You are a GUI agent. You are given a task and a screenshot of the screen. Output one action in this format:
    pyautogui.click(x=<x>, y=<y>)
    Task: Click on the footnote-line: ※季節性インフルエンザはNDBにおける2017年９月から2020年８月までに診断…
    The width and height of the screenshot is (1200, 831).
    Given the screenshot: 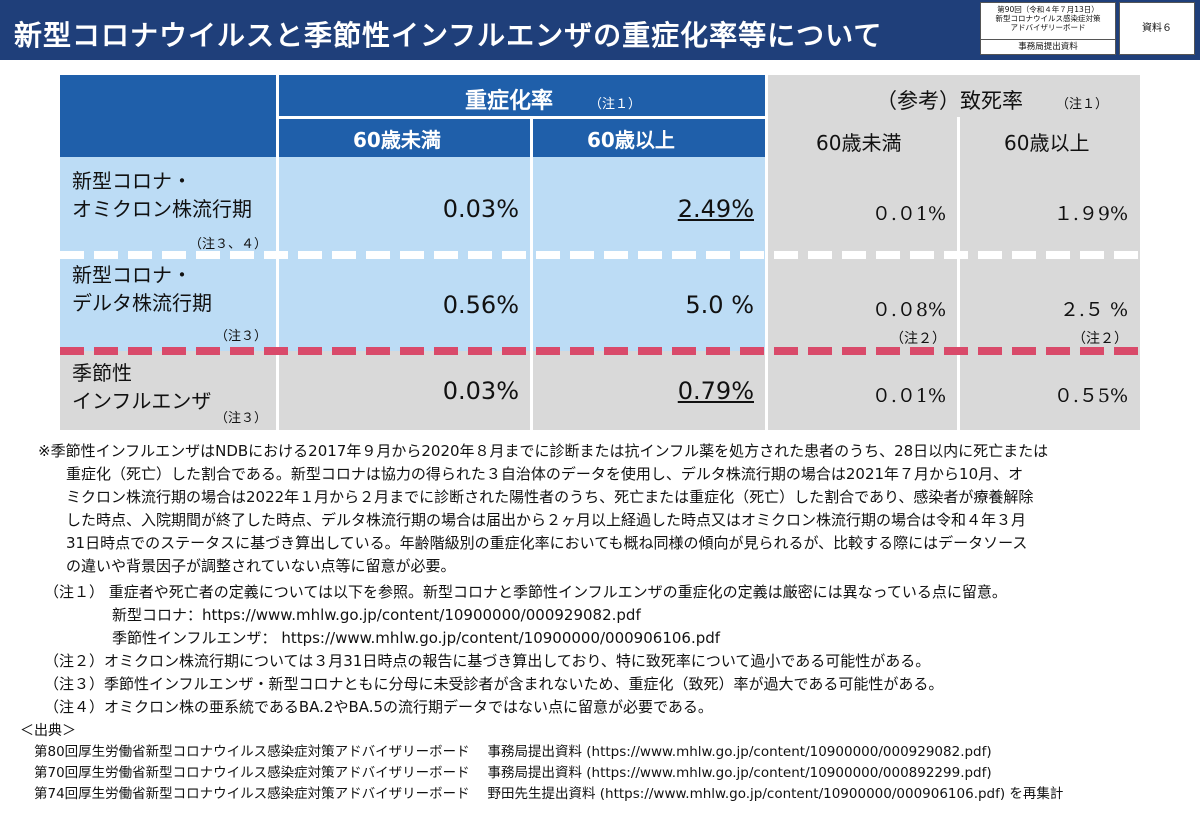 What is the action you would take?
    pyautogui.click(x=543, y=451)
    